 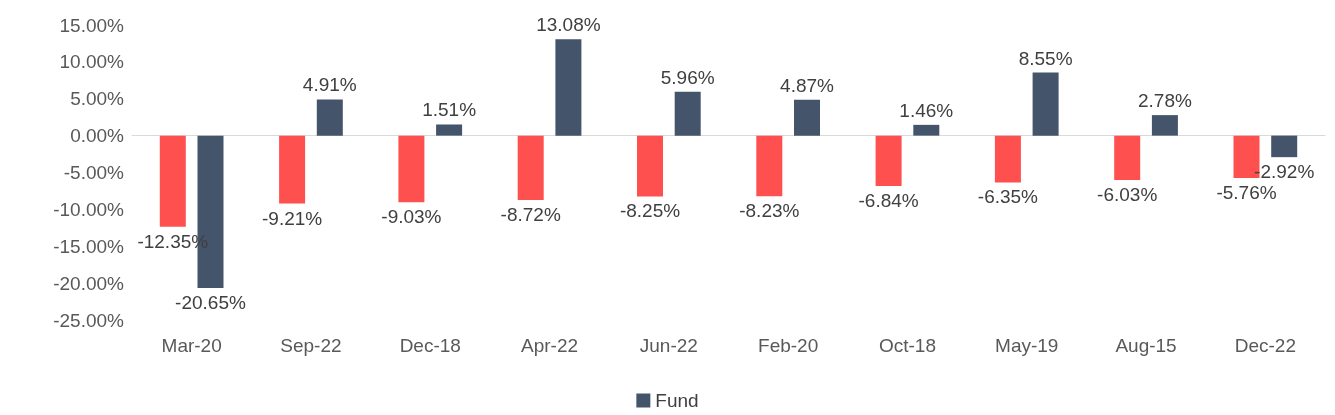 I want to click on x-tick-label: Apr-22, so click(x=550, y=345).